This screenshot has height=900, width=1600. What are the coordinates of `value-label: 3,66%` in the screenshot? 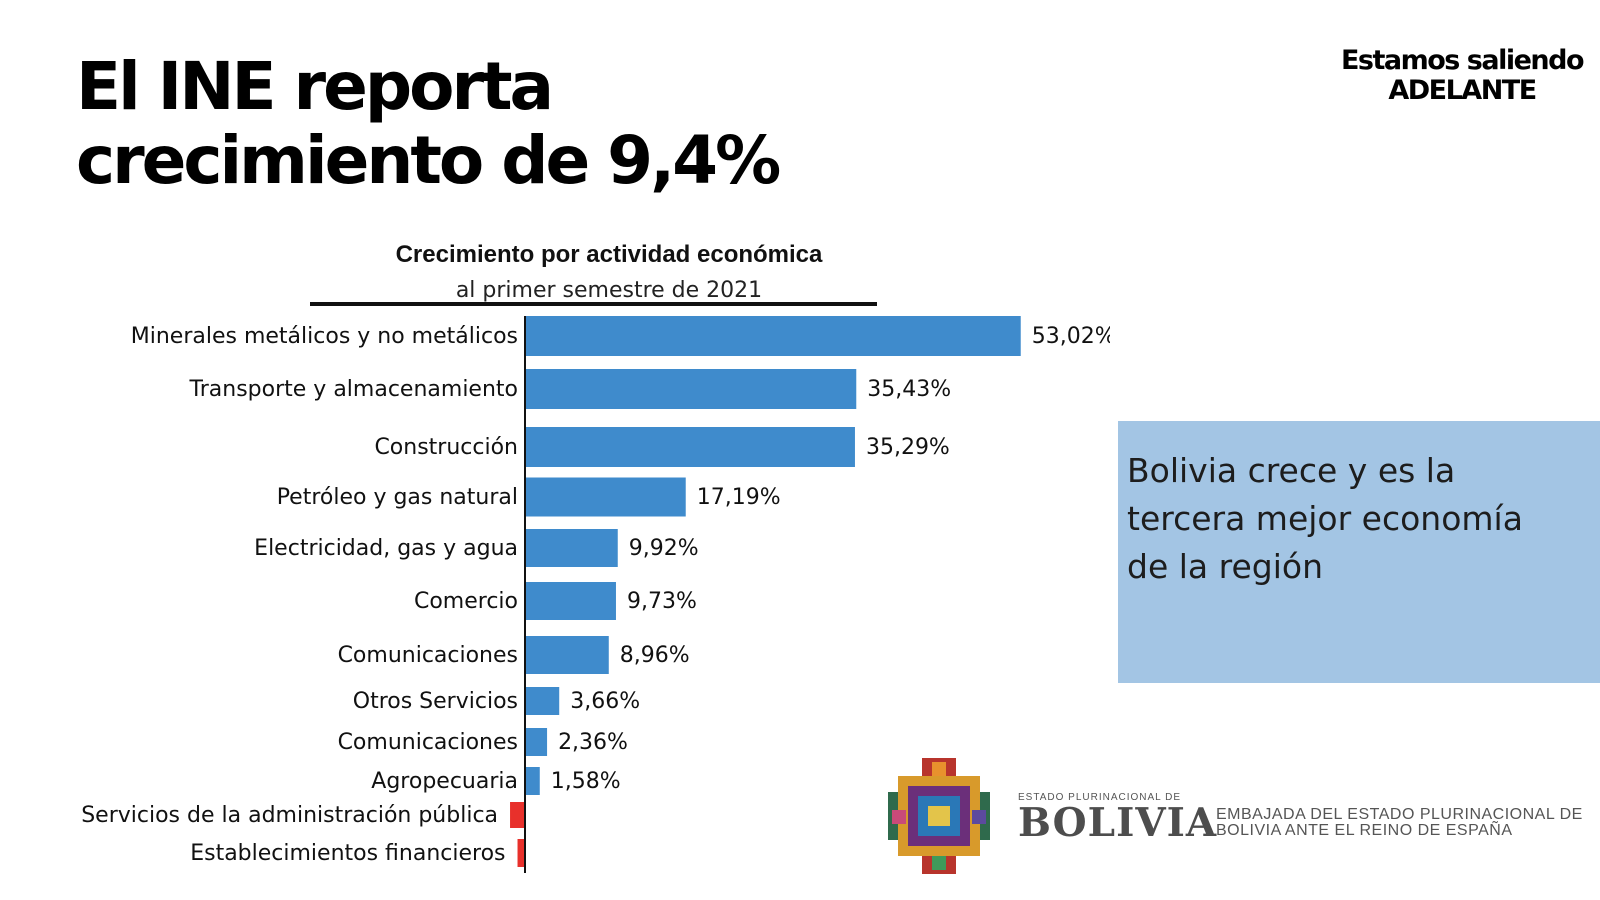 It's located at (605, 701).